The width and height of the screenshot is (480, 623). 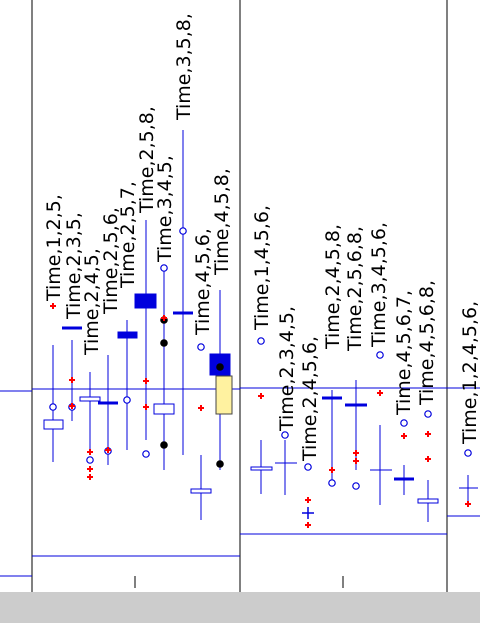 I want to click on series-label: Time,2,5,8,, so click(x=147, y=160).